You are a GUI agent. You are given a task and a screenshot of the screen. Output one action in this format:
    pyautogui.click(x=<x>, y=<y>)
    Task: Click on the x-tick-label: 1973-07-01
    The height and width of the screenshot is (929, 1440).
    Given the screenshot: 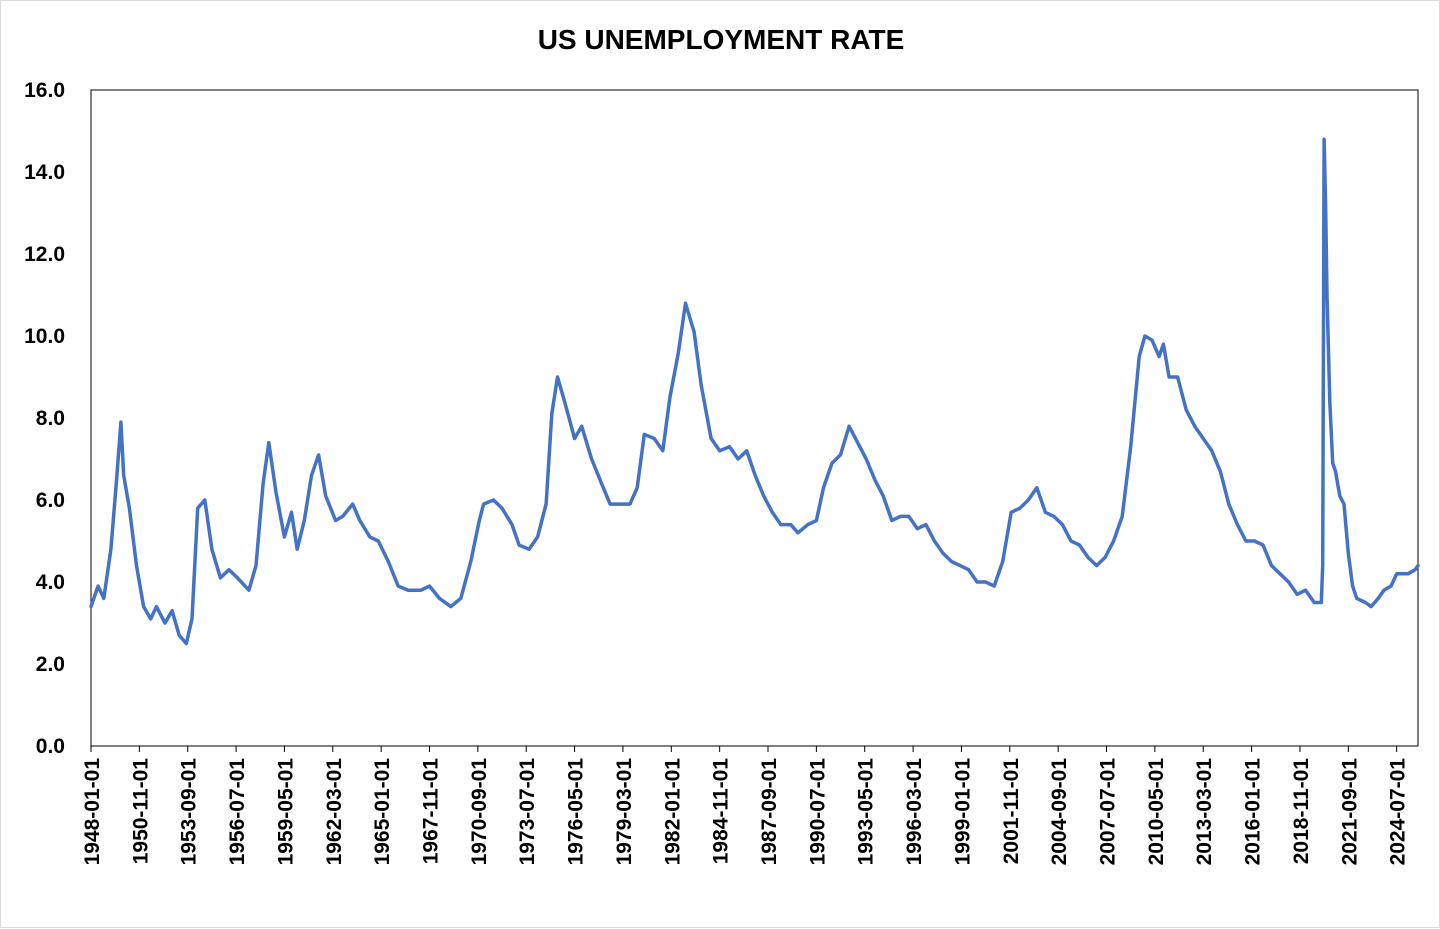 What is the action you would take?
    pyautogui.click(x=527, y=812)
    